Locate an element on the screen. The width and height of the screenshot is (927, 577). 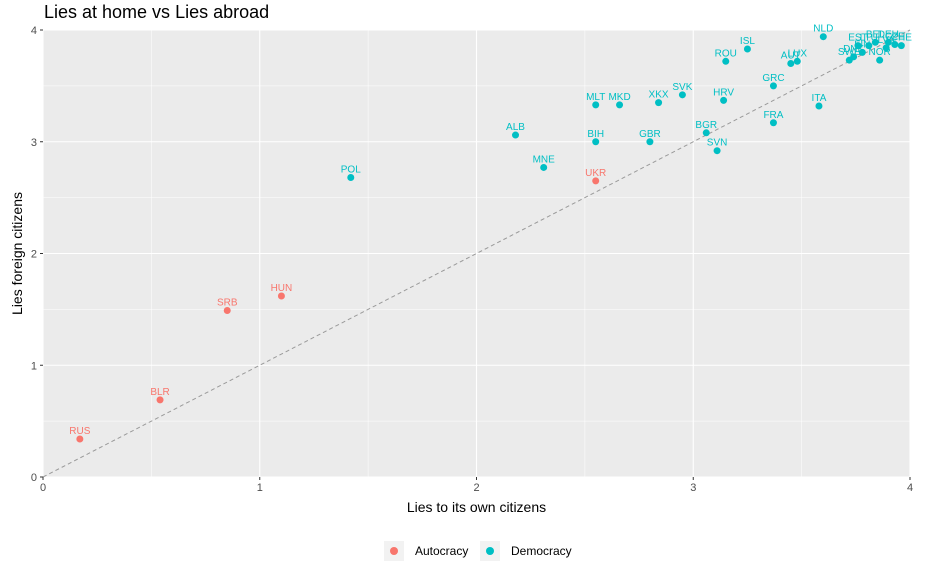
x-tick-label: 3 is located at coordinates (693, 488).